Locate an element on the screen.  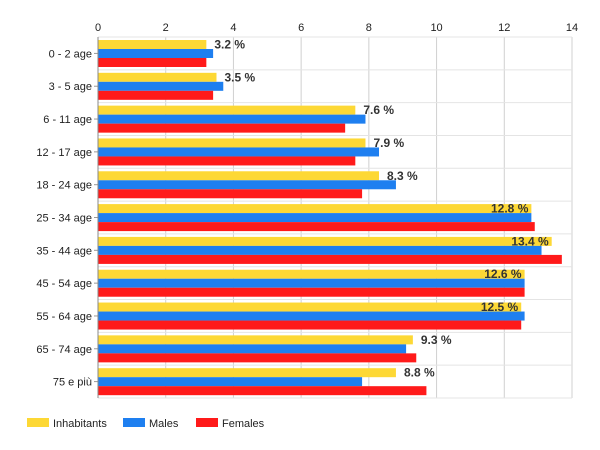
data-label: 12.6 % is located at coordinates (503, 274).